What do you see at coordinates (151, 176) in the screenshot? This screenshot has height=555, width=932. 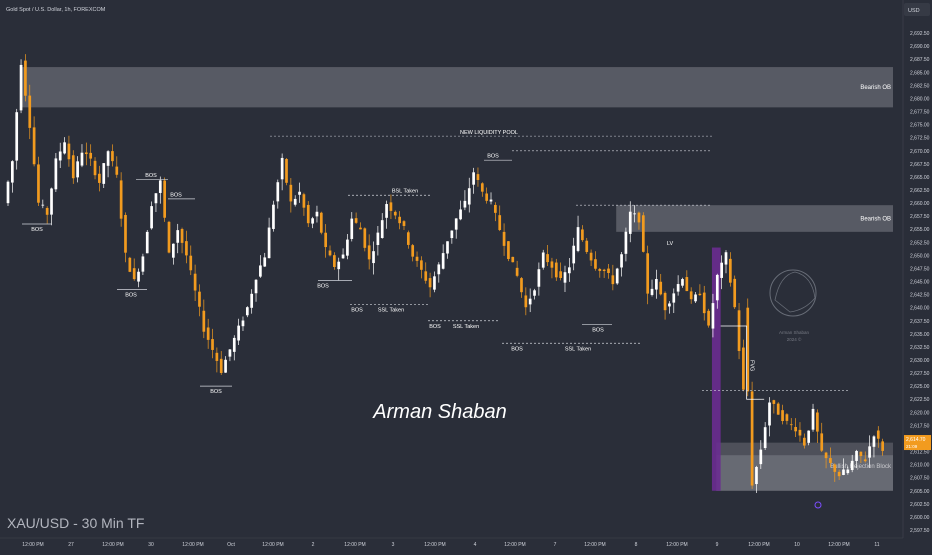 I see `marker-label: BOS` at bounding box center [151, 176].